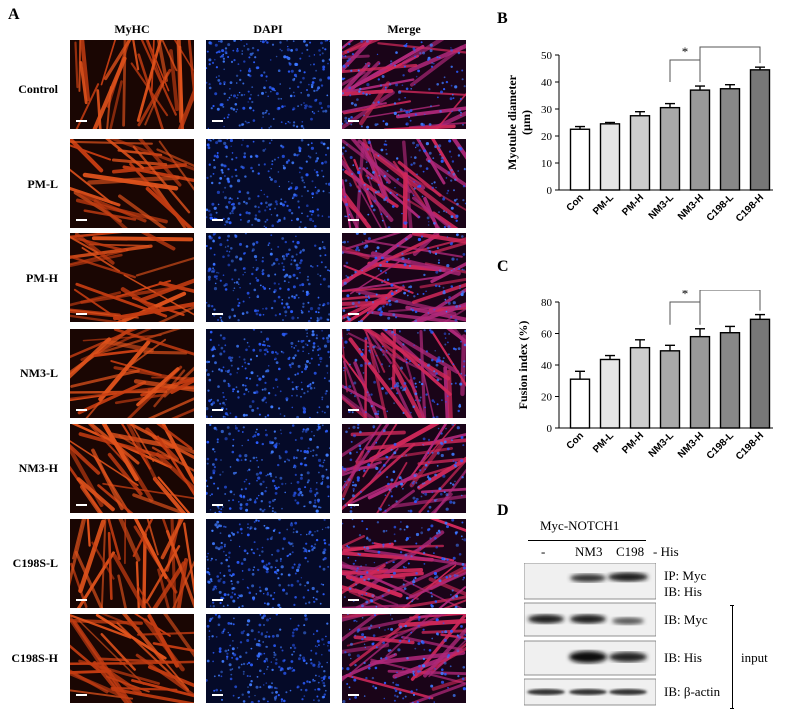 The image size is (788, 715). What do you see at coordinates (38, 468) in the screenshot?
I see `row-label-nm3-h: NM3-H` at bounding box center [38, 468].